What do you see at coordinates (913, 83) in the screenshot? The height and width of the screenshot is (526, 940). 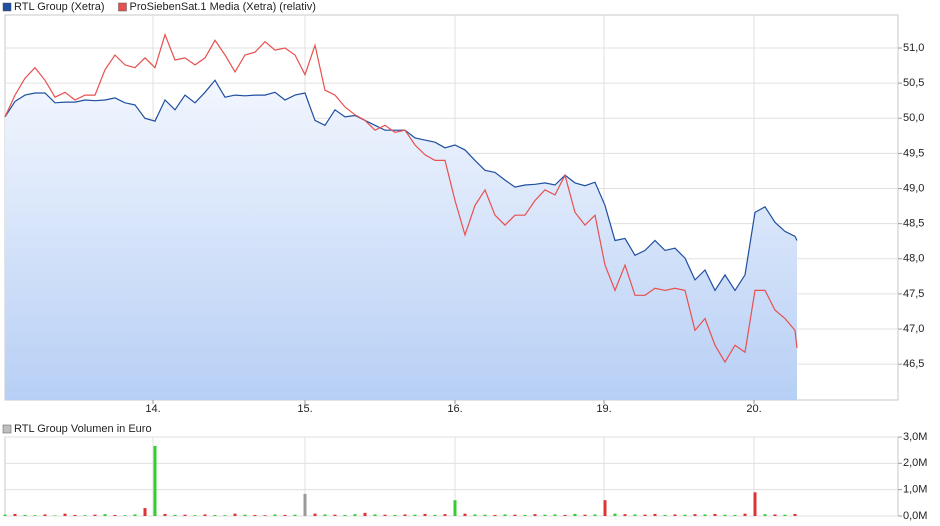 I see `y-tick-label: 50,5` at bounding box center [913, 83].